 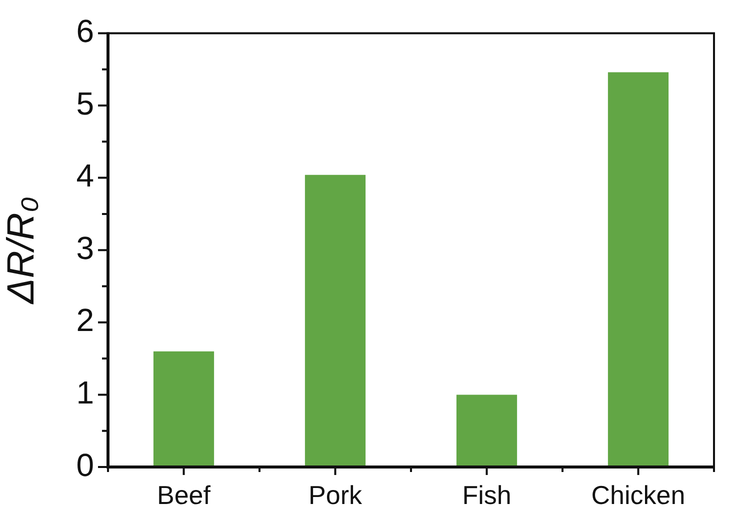 What do you see at coordinates (85, 320) in the screenshot?
I see `y-tick-label: 2` at bounding box center [85, 320].